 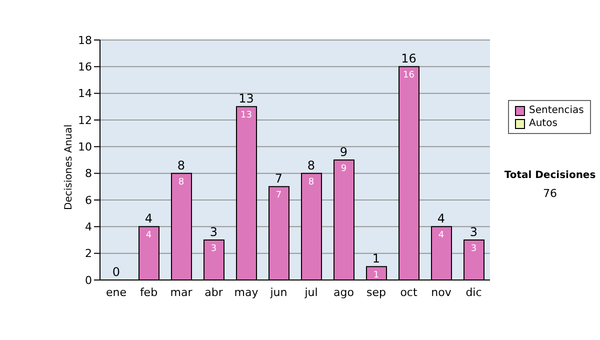 I want to click on y-tick-label: 6, so click(x=88, y=200).